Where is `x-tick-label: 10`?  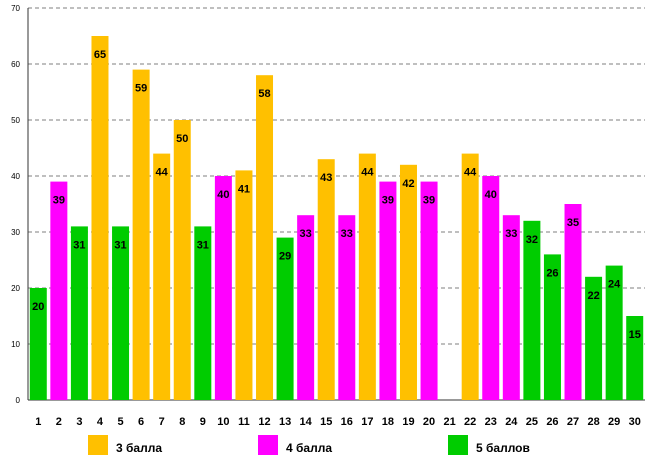
x-tick-label: 10 is located at coordinates (223, 422).